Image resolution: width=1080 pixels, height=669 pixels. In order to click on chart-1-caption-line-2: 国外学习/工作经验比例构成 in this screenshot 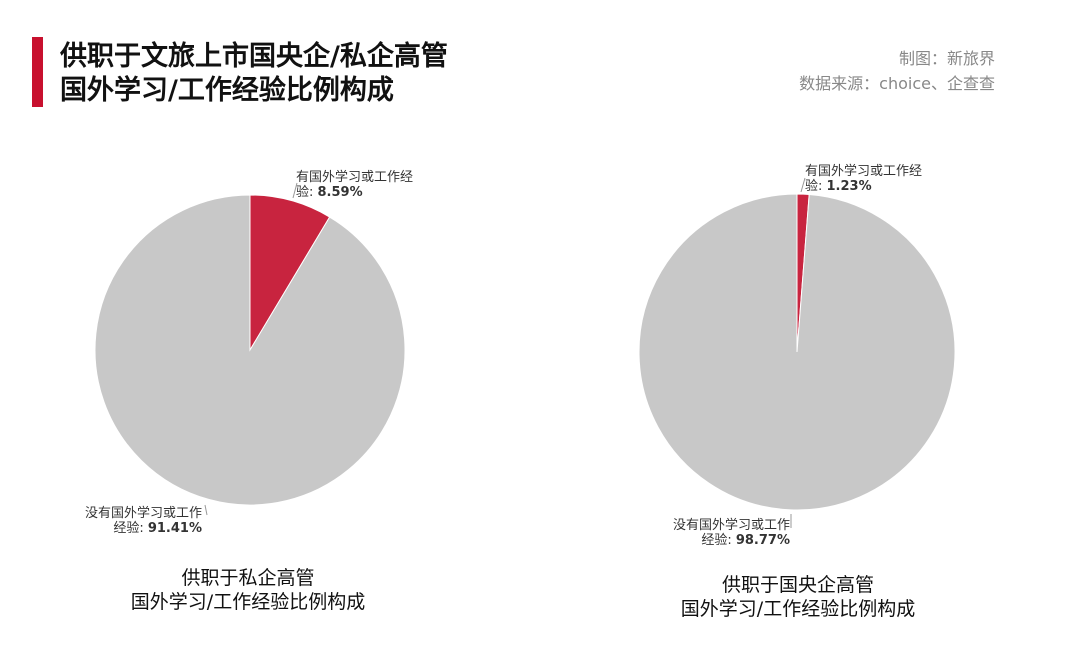, I will do `click(248, 602)`.